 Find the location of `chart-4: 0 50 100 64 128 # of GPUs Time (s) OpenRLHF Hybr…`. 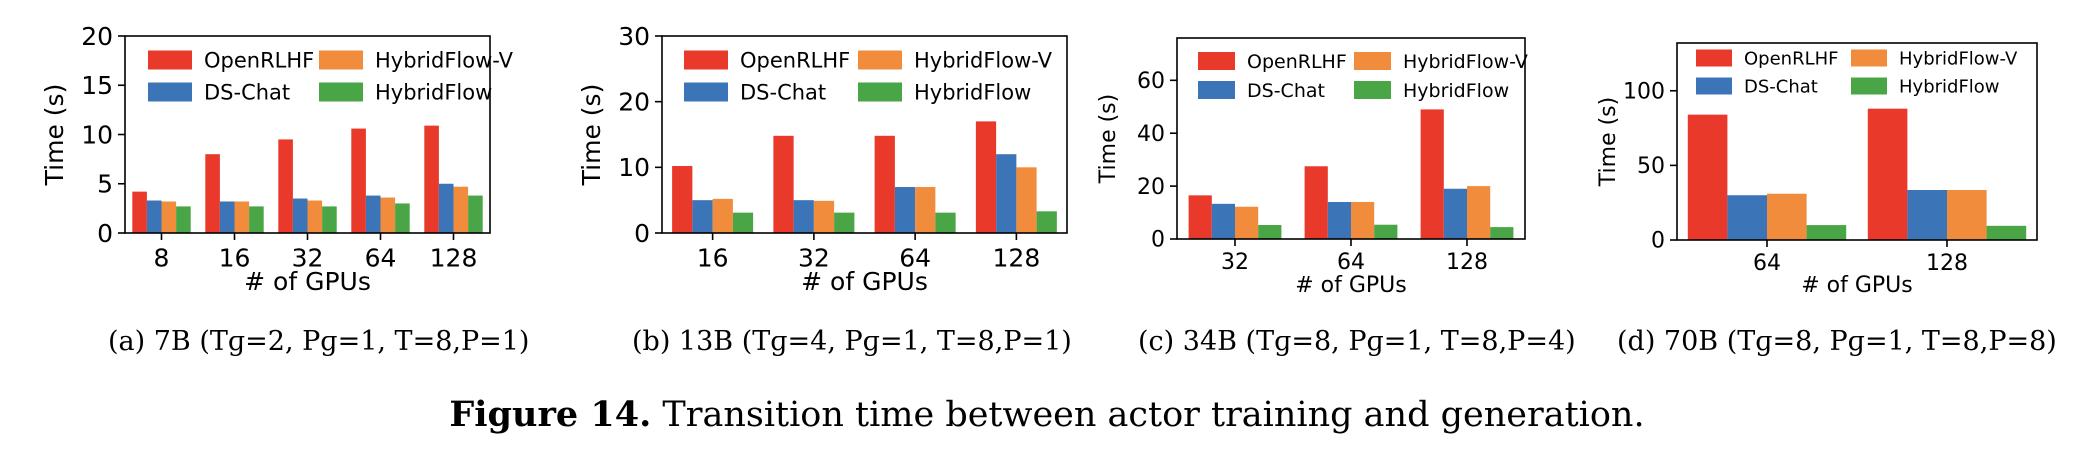

chart-4: 0 50 100 64 128 # of GPUs Time (s) OpenRLHF Hybr… is located at coordinates (1817, 170).